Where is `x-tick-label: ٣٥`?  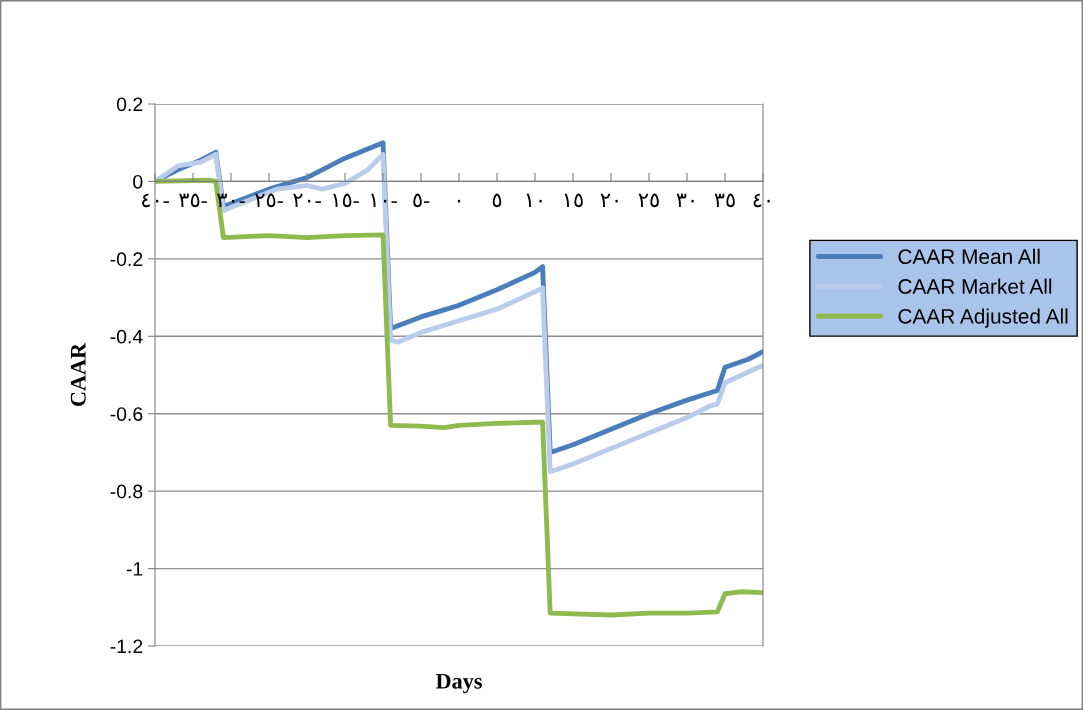
x-tick-label: ٣٥ is located at coordinates (724, 200).